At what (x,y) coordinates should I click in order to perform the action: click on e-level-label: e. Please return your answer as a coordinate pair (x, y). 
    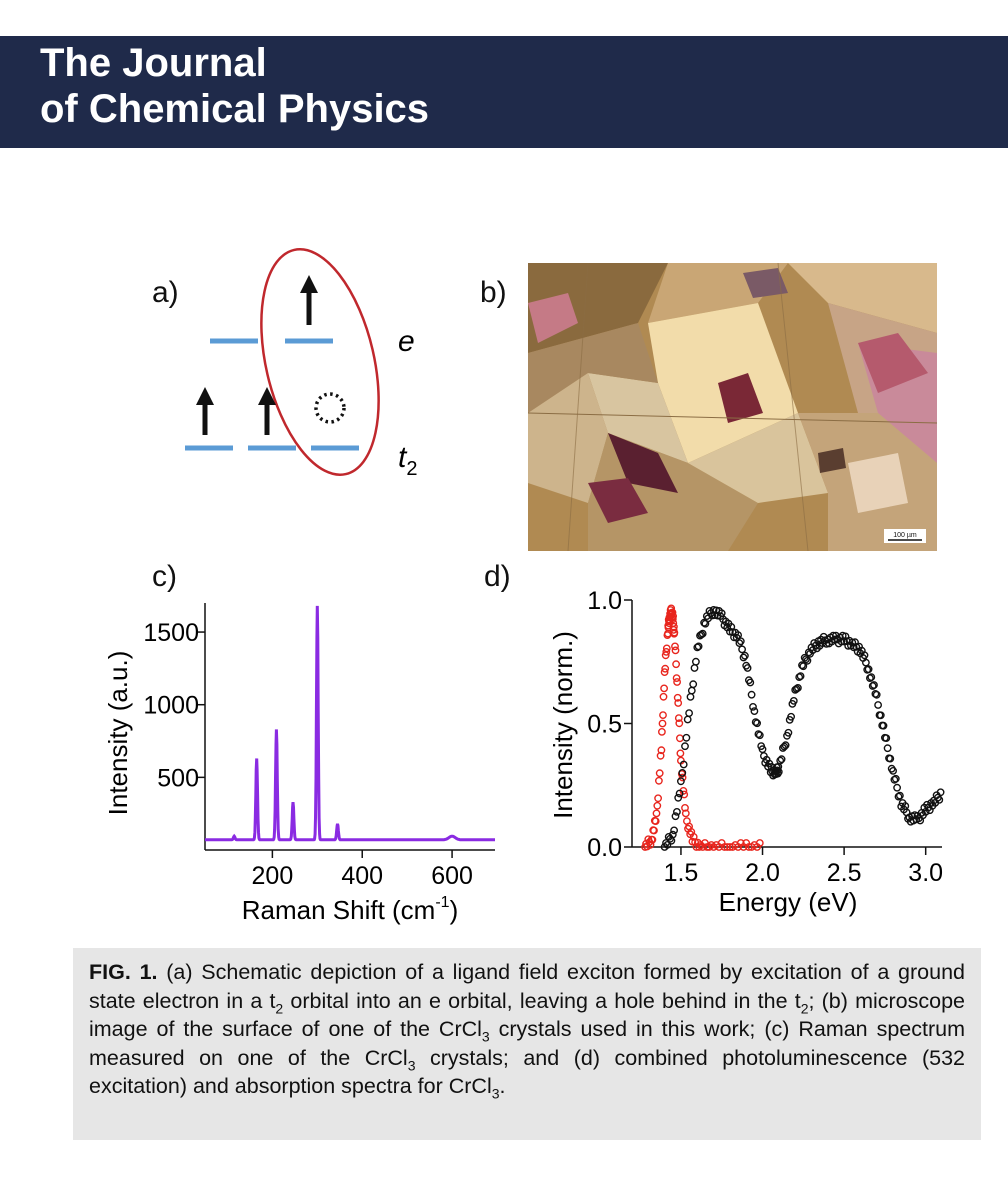
    Looking at the image, I should click on (406, 341).